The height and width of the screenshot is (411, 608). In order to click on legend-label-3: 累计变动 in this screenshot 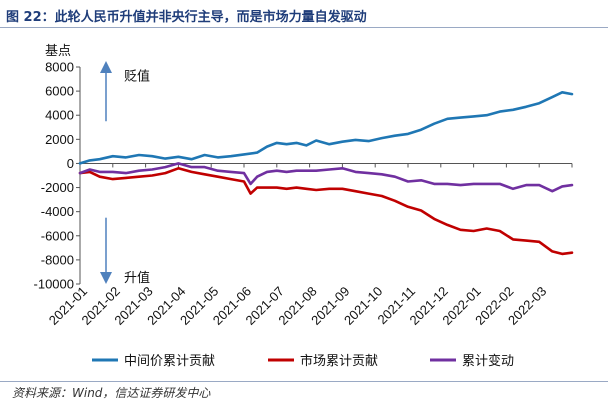, I will do `click(488, 361)`.